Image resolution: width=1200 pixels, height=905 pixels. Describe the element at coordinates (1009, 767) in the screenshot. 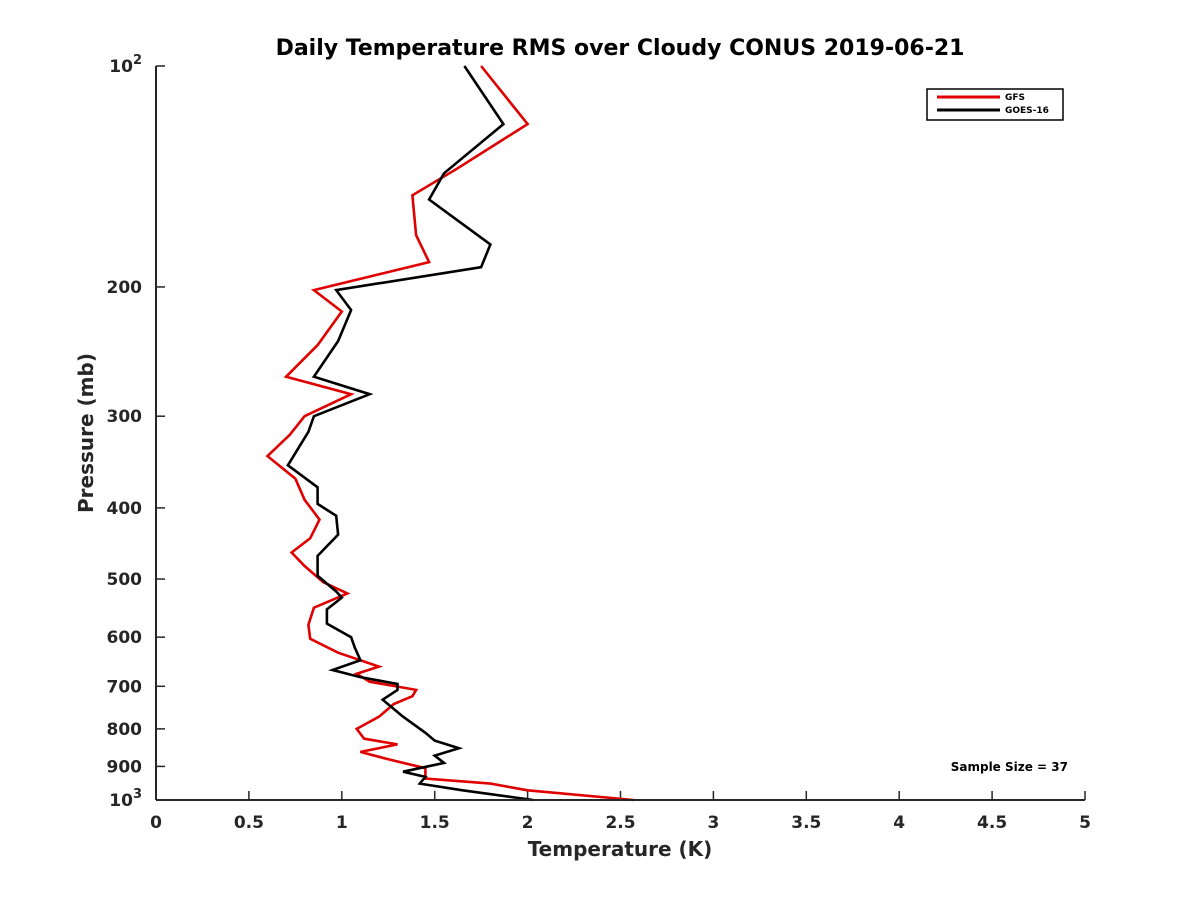

I see `sample-size-annotation: Sample Size = 37` at that location.